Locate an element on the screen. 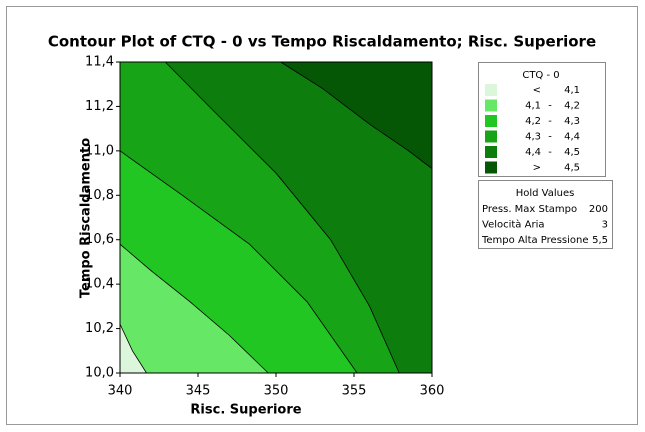 Image resolution: width=645 pixels, height=432 pixels. legend-from: 4,4 is located at coordinates (533, 152).